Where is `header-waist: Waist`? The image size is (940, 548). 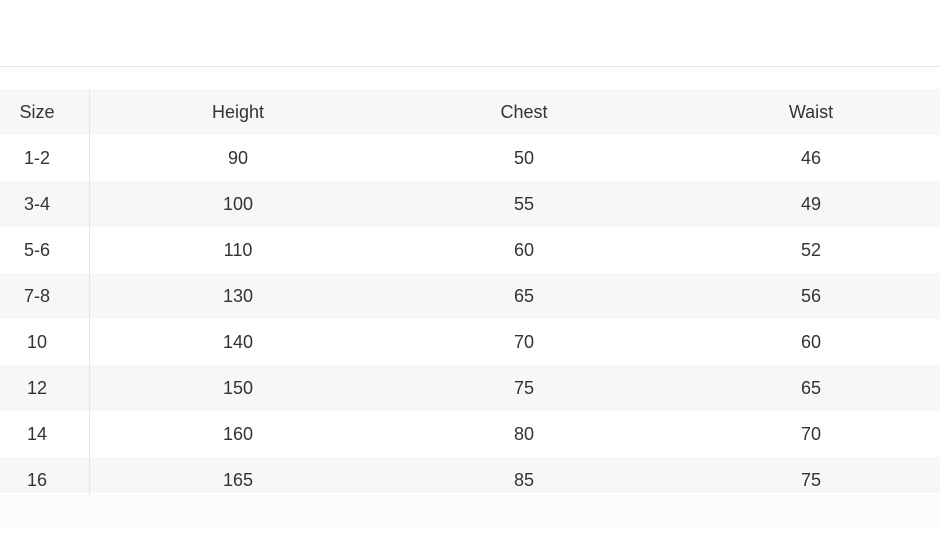 header-waist: Waist is located at coordinates (811, 112).